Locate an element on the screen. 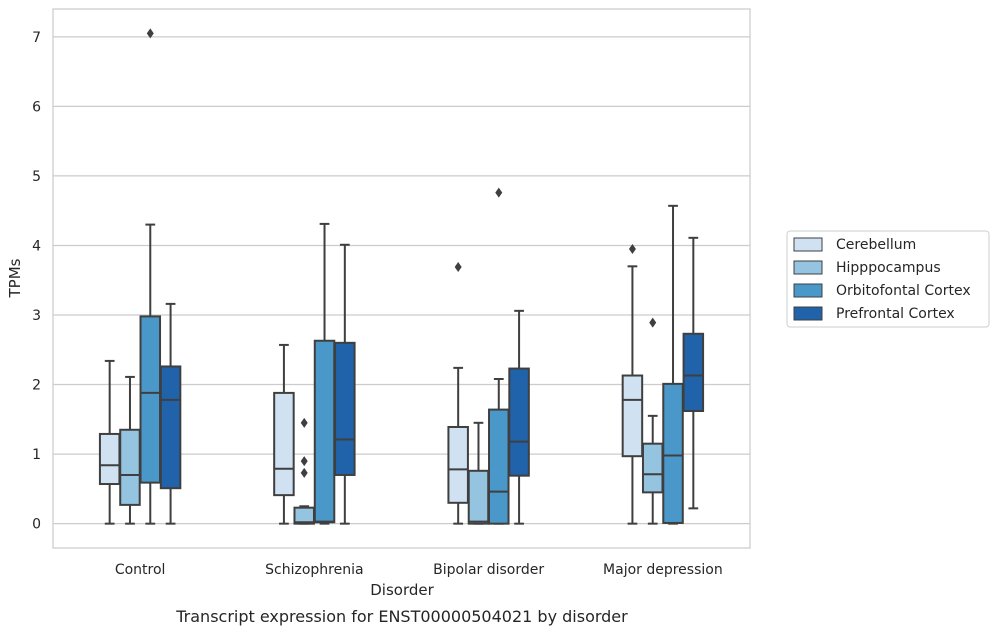  x-tick-label: Bipolar disorder is located at coordinates (488, 570).